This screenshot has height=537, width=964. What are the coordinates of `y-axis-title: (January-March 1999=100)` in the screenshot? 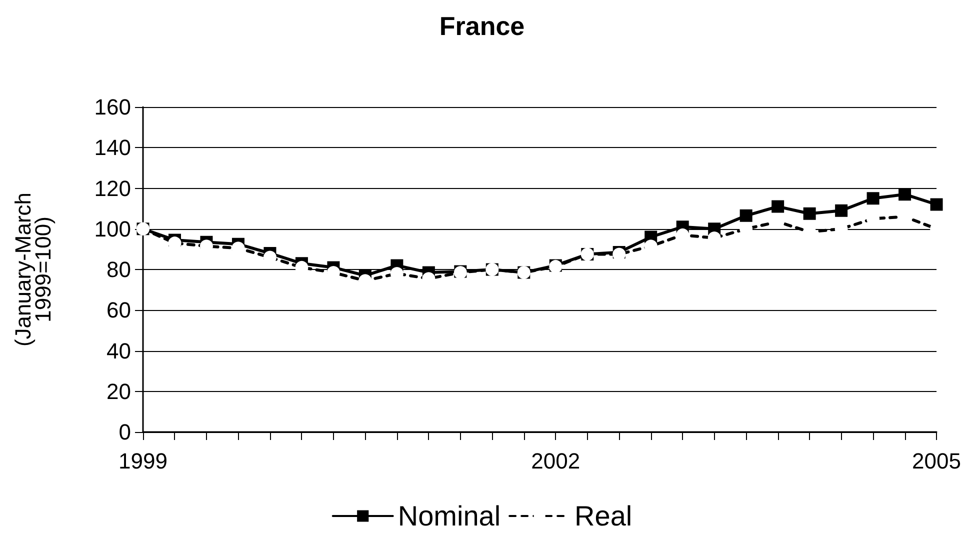 It's located at (33, 269).